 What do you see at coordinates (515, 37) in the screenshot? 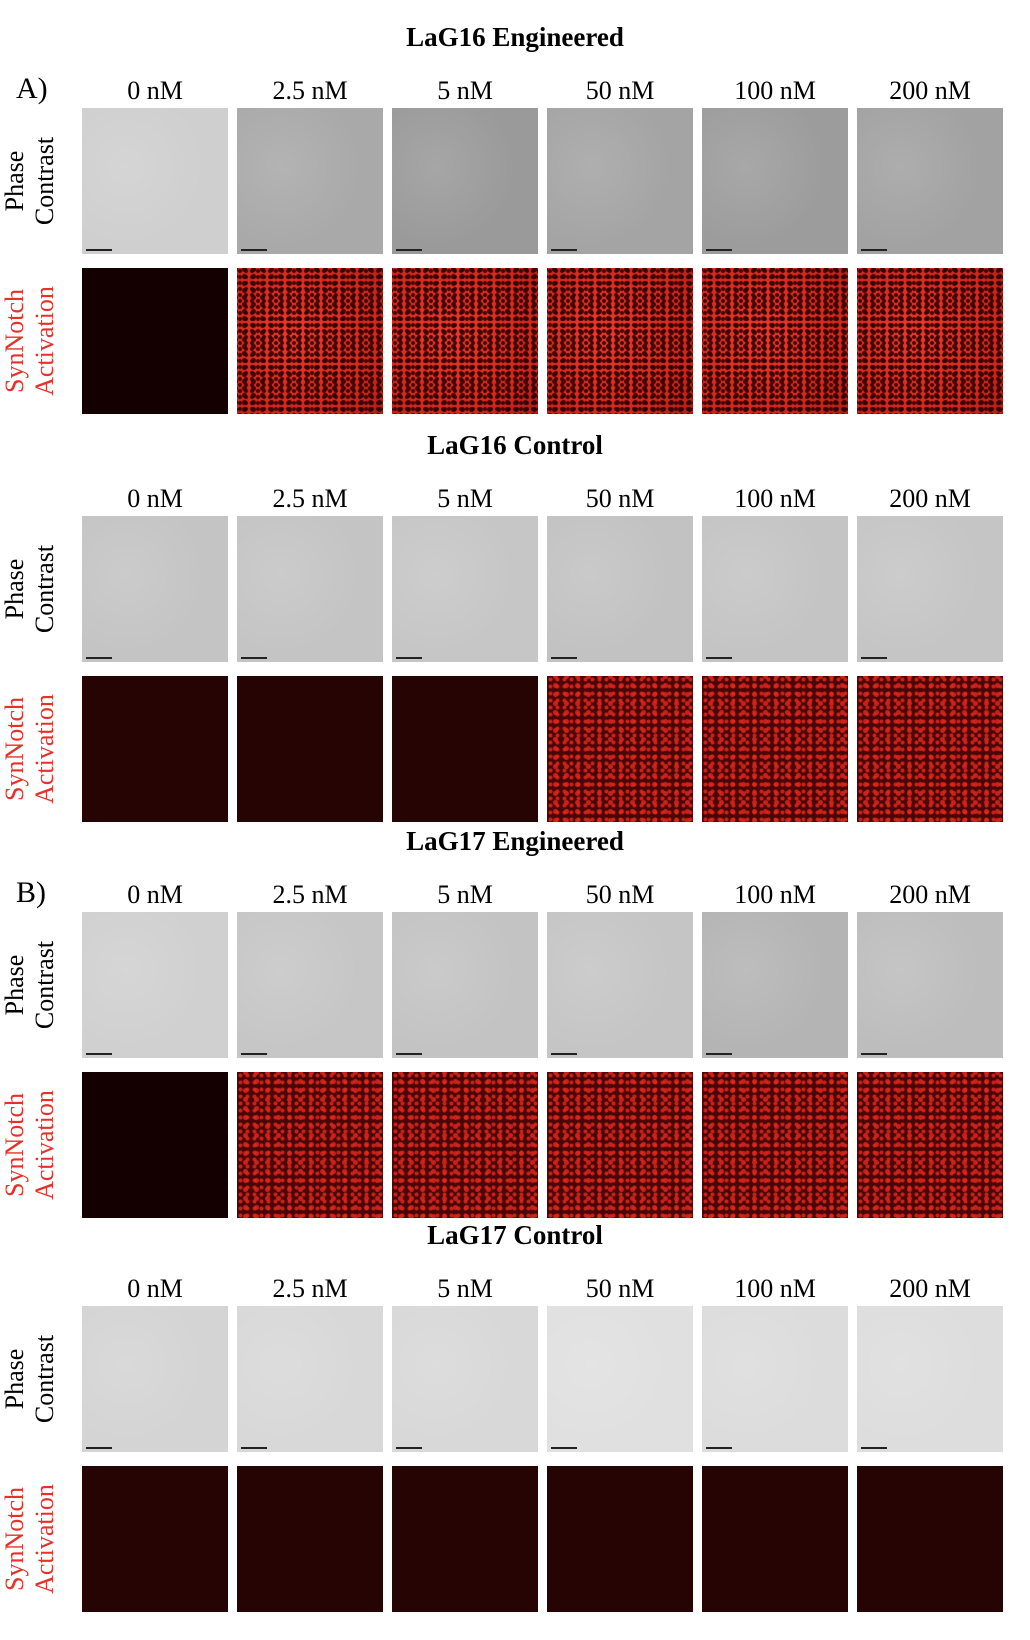
I see `panel-title: LaG16 Engineered` at bounding box center [515, 37].